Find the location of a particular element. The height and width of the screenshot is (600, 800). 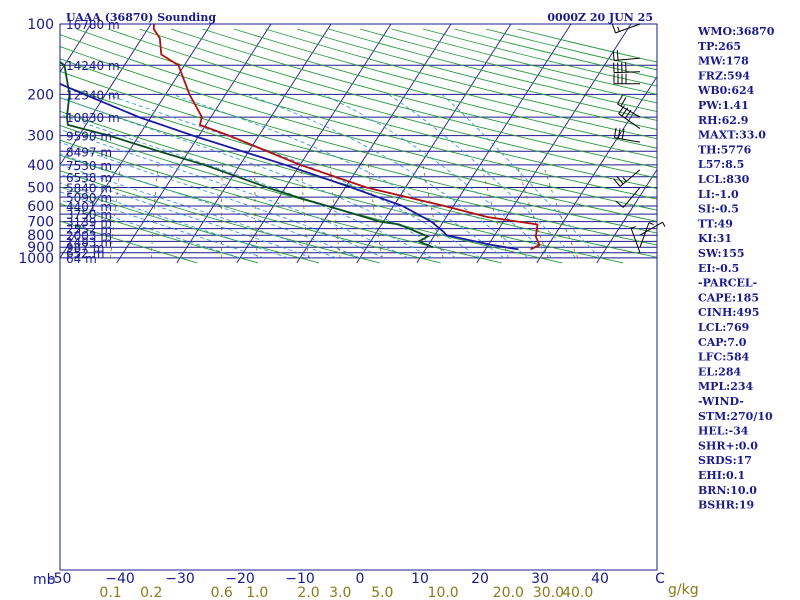

temperature-tick-label: 40 is located at coordinates (600, 579).